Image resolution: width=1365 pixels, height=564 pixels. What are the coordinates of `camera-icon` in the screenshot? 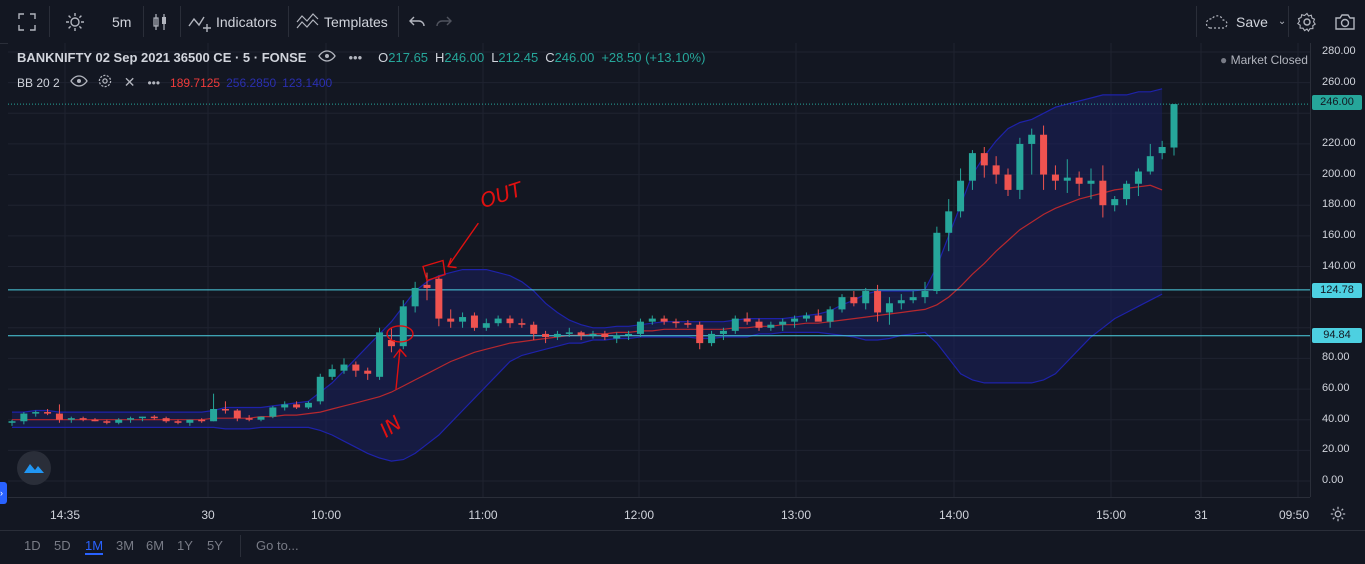 It's located at (1345, 21).